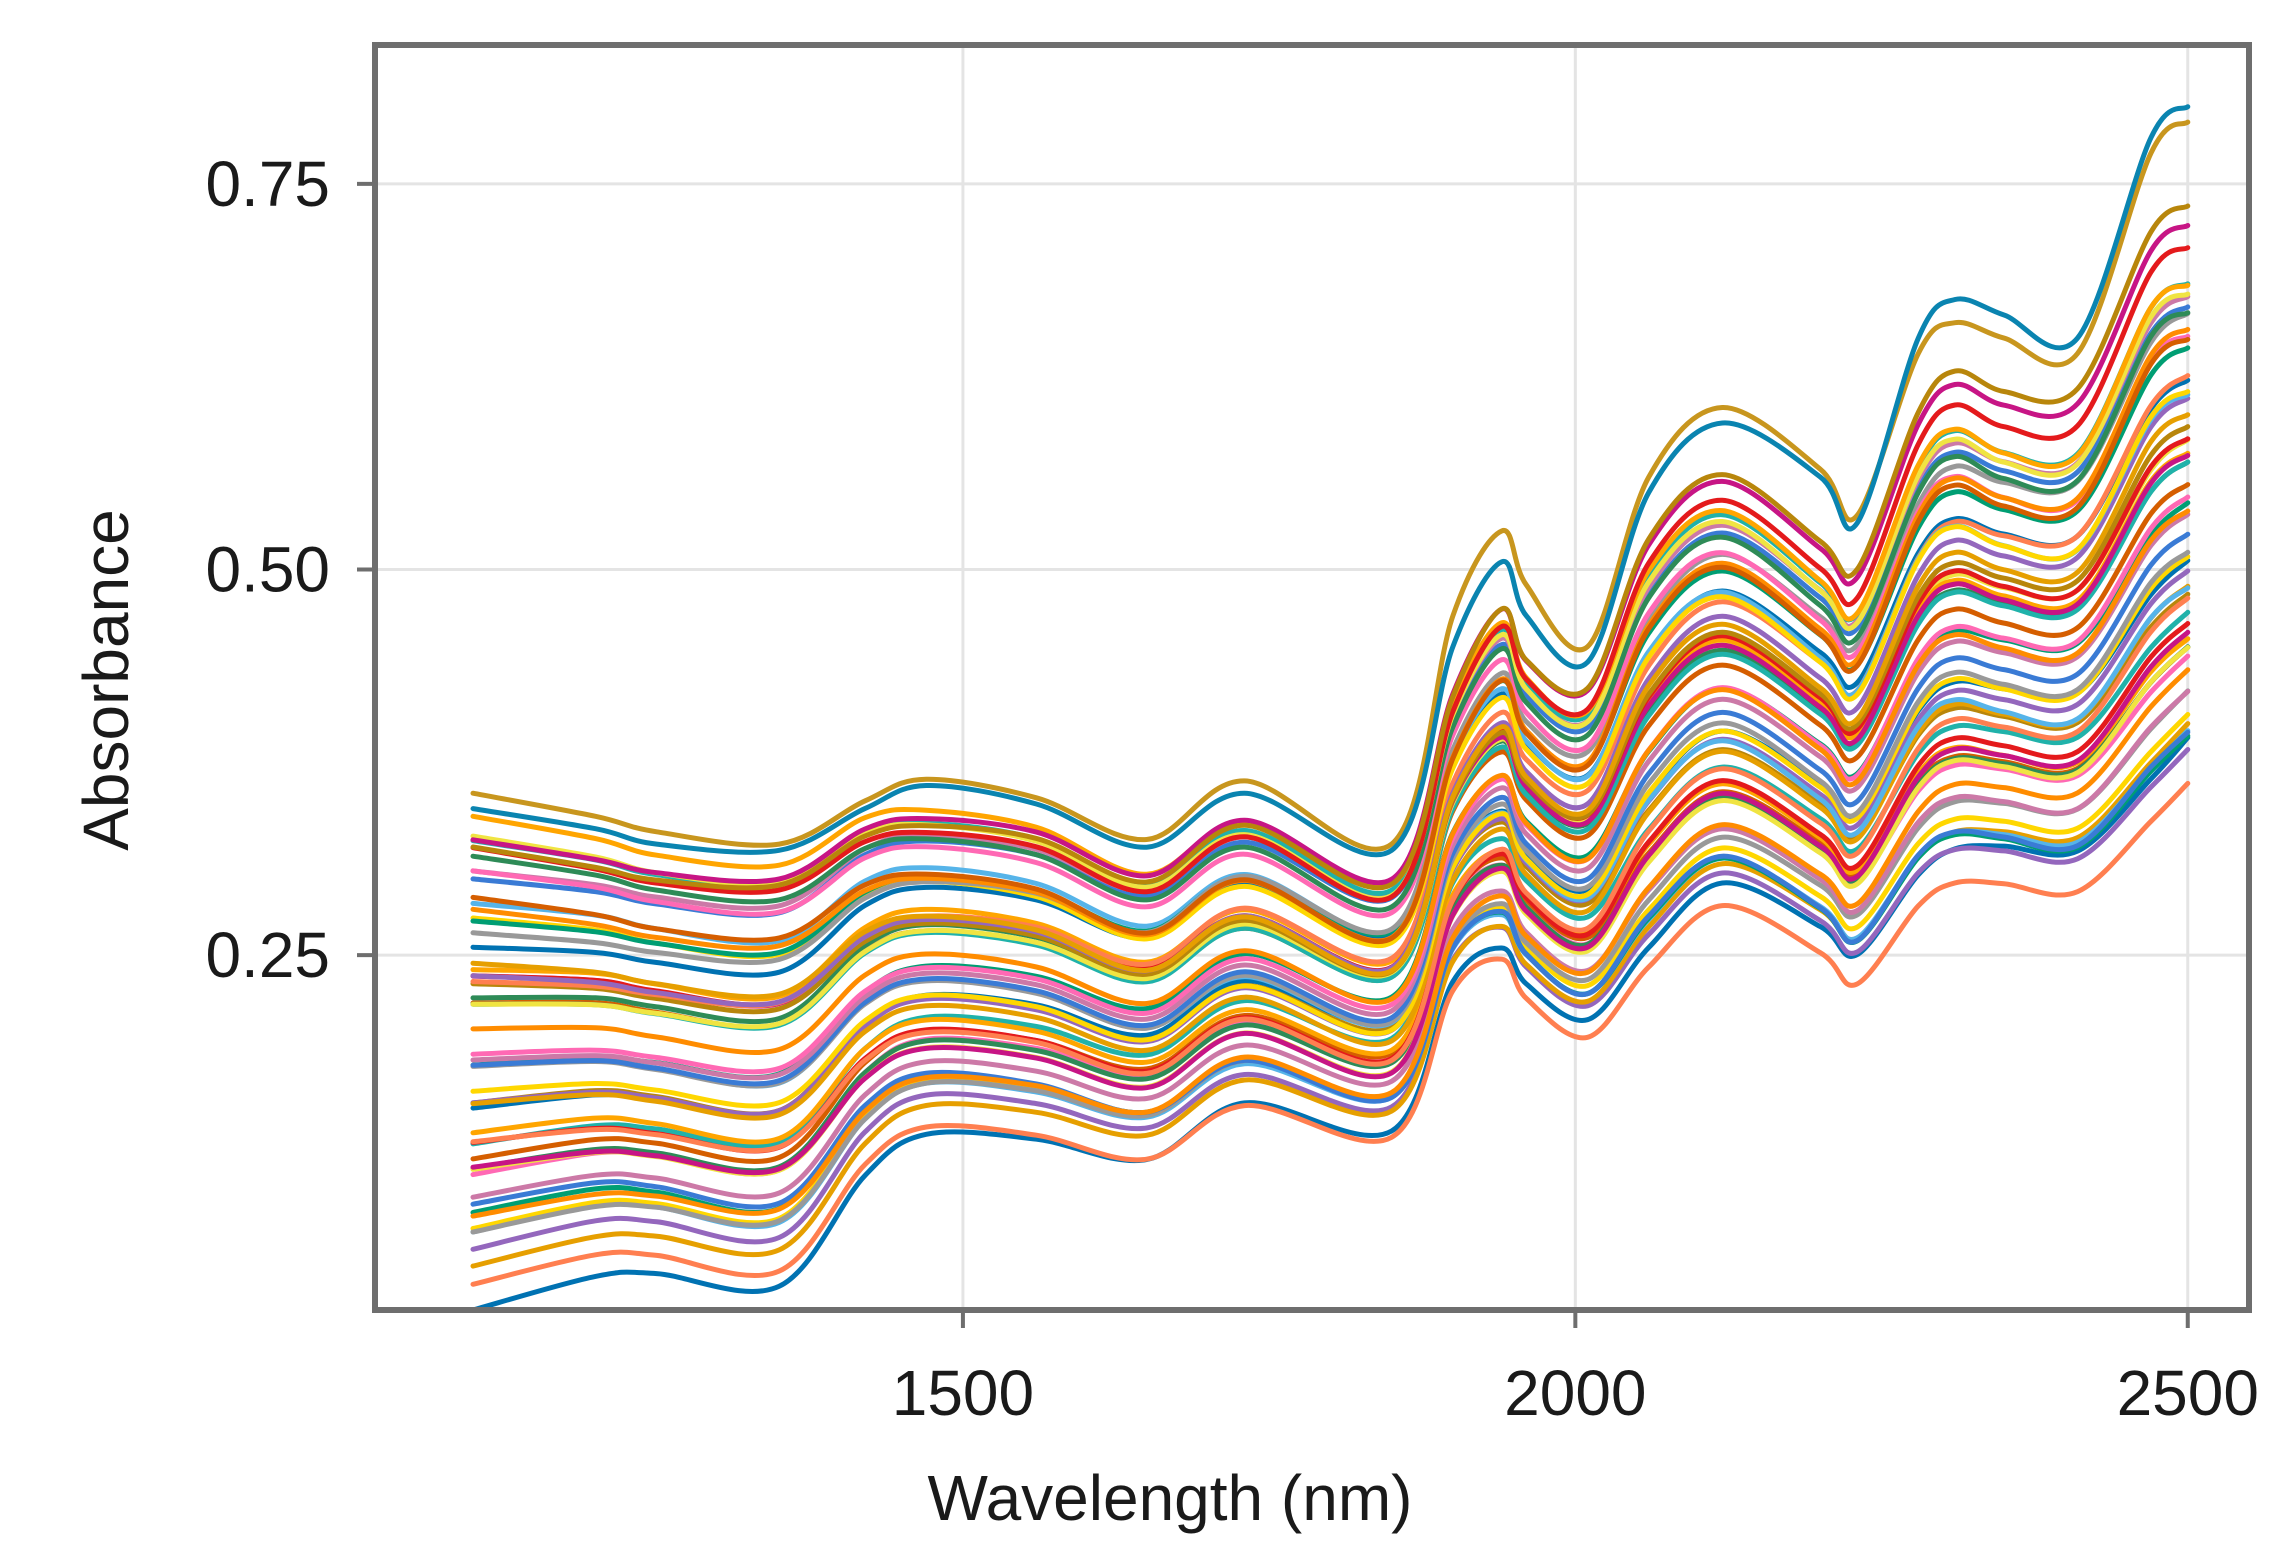 The image size is (2288, 1568). Describe the element at coordinates (267, 184) in the screenshot. I see `y-tick-label: 0.75` at that location.